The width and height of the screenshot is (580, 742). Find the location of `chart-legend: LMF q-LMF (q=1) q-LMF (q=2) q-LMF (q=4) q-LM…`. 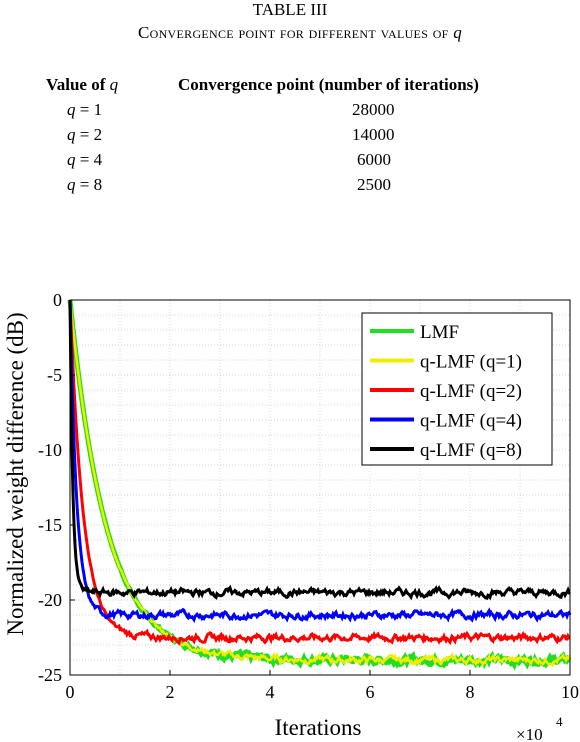

chart-legend: LMF q-LMF (q=1) q-LMF (q=2) q-LMF (q=4) q-LM… is located at coordinates (457, 389).